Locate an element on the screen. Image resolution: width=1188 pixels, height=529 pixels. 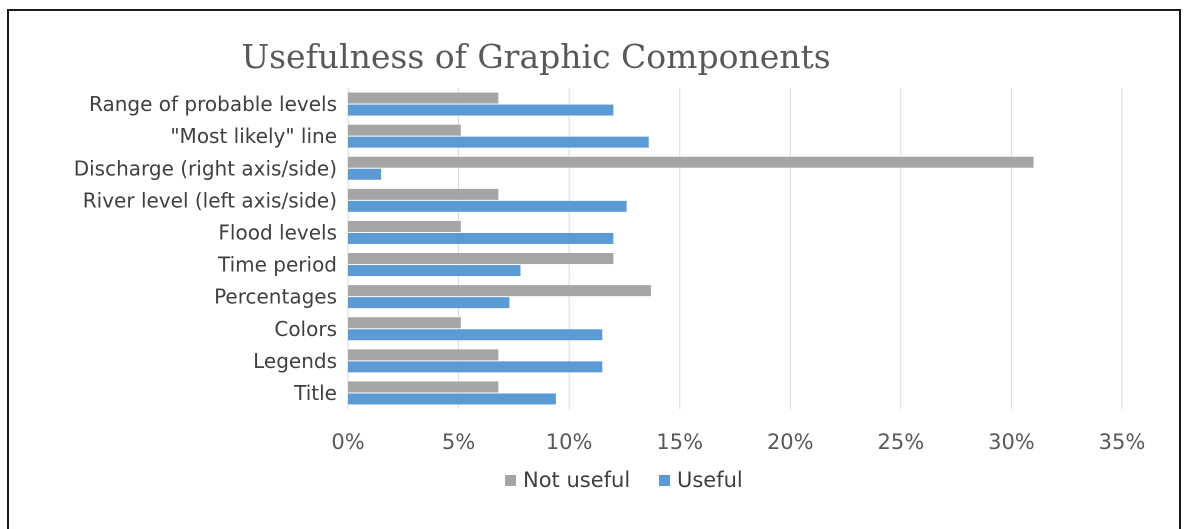
bar-useful-legends is located at coordinates (475, 367).